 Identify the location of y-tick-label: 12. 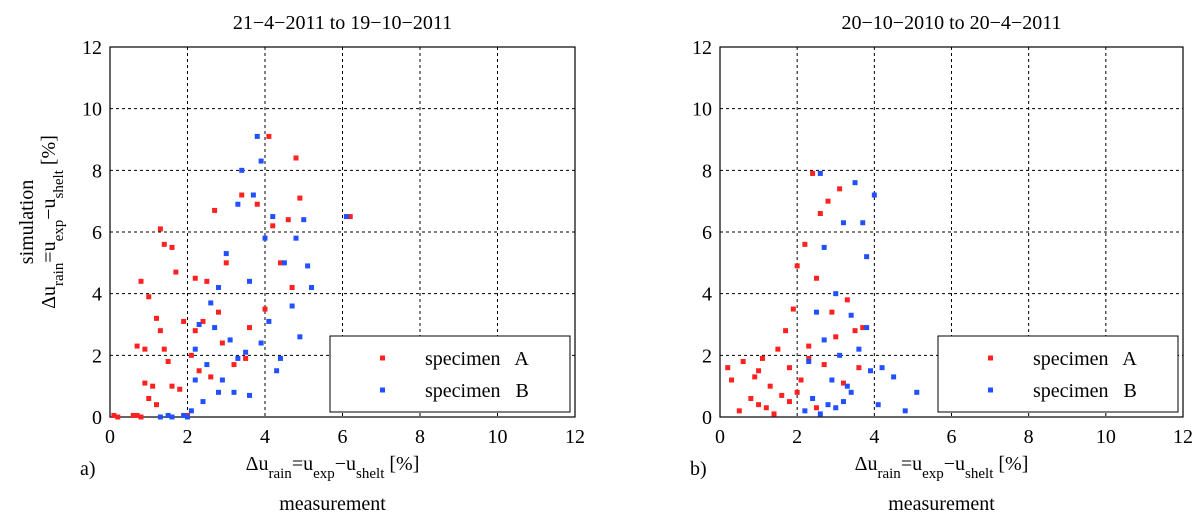
(92, 48).